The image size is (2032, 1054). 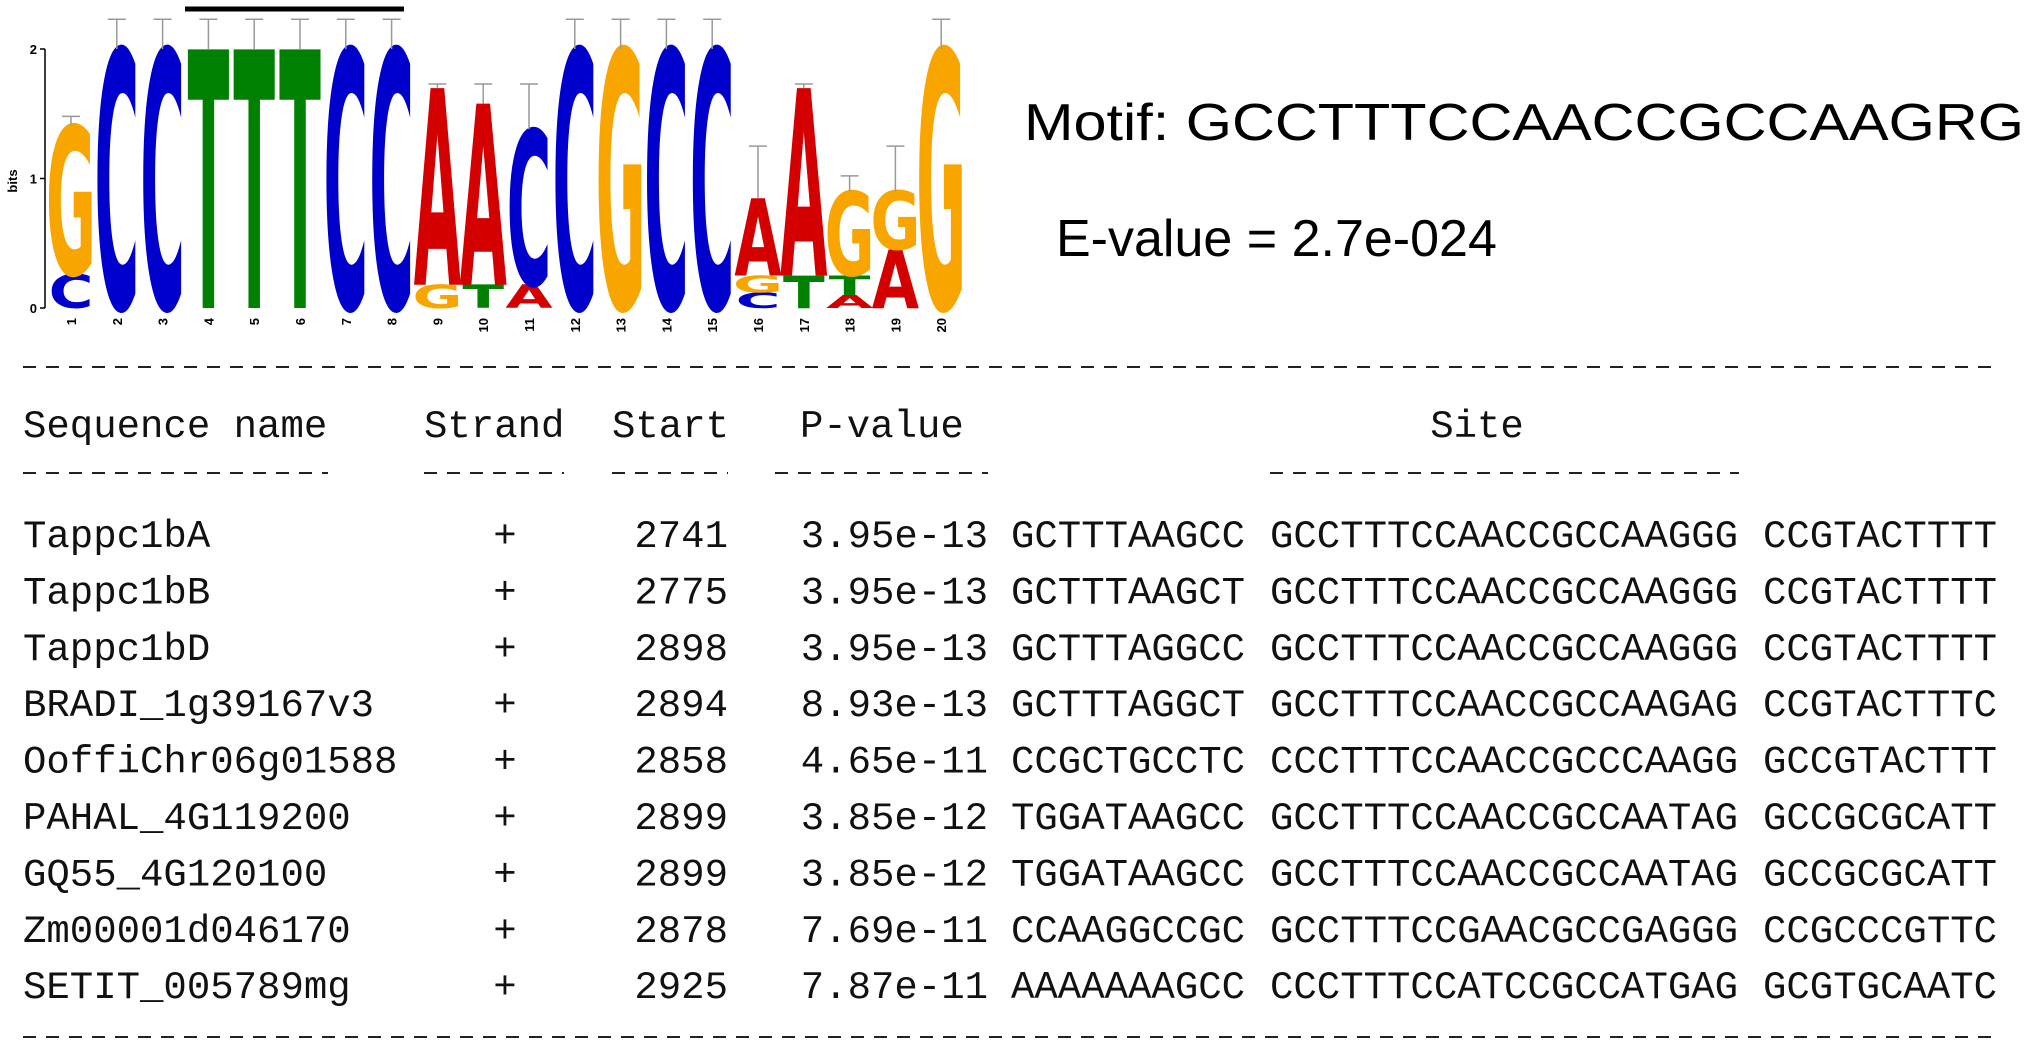 I want to click on position-label: 16, so click(x=758, y=325).